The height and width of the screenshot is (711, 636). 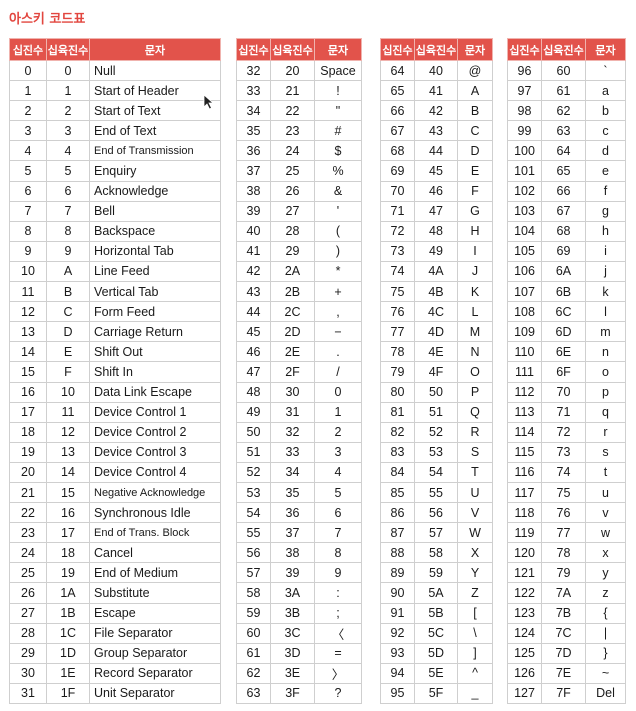 I want to click on cell-dec: 96, so click(x=524, y=70).